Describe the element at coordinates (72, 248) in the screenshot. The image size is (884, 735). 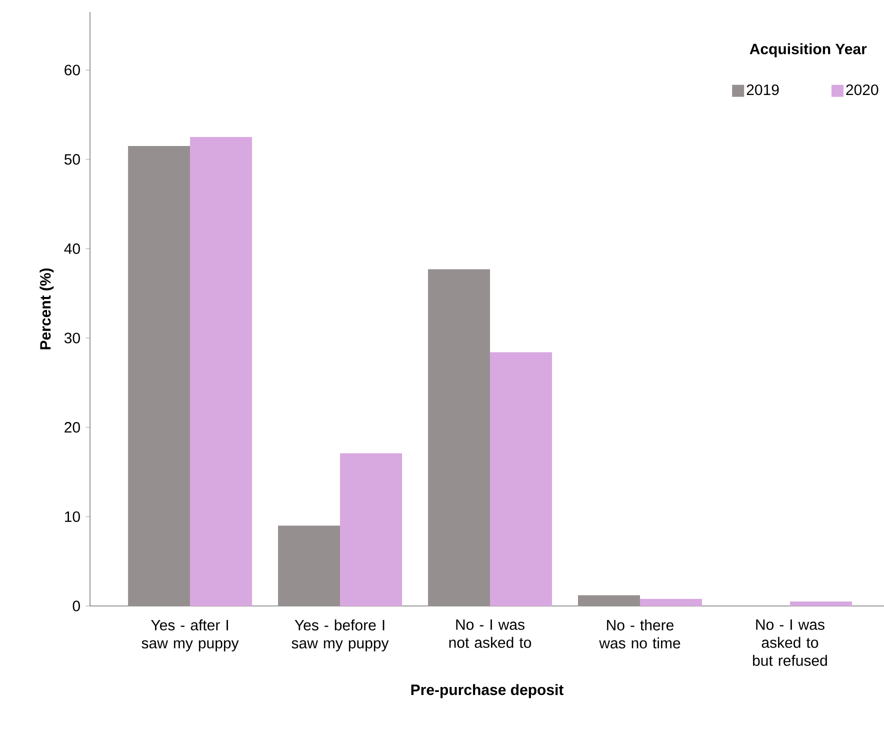
I see `y-tick-label: 40` at that location.